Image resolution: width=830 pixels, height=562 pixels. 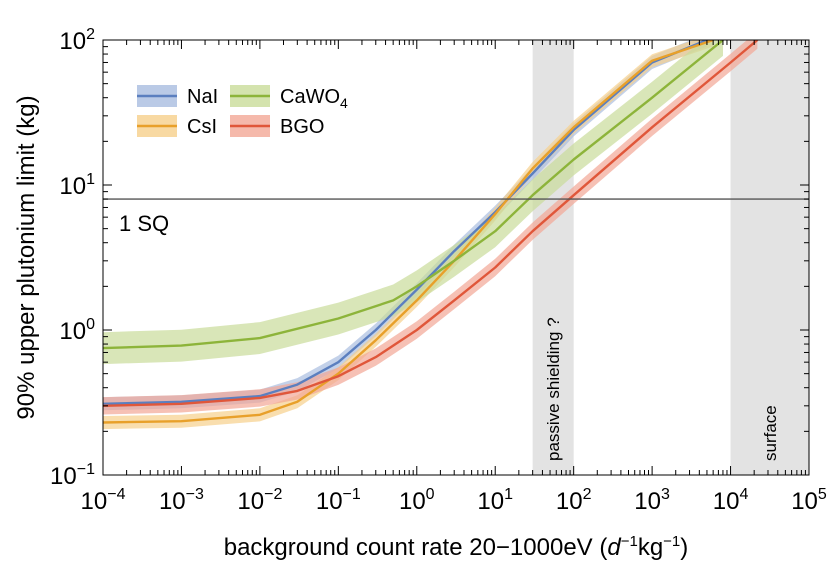 I want to click on legend-label: NaI, so click(x=202, y=97).